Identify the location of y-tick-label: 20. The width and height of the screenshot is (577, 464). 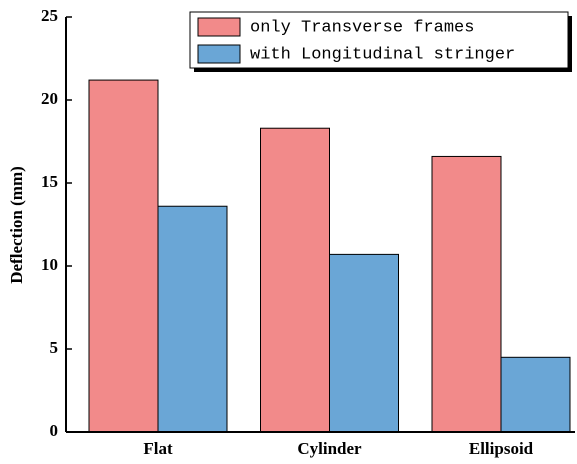
(49, 98).